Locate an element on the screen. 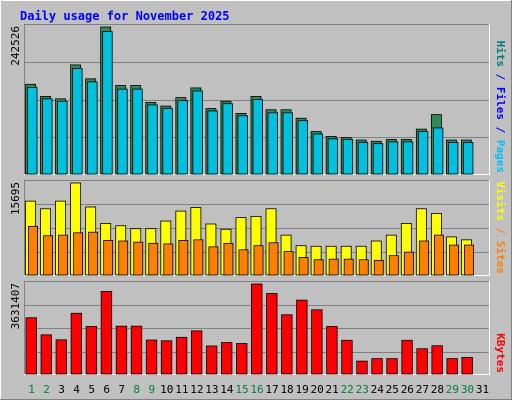 This screenshot has height=404, width=512. x-tick-label-19: 19 is located at coordinates (301, 389).